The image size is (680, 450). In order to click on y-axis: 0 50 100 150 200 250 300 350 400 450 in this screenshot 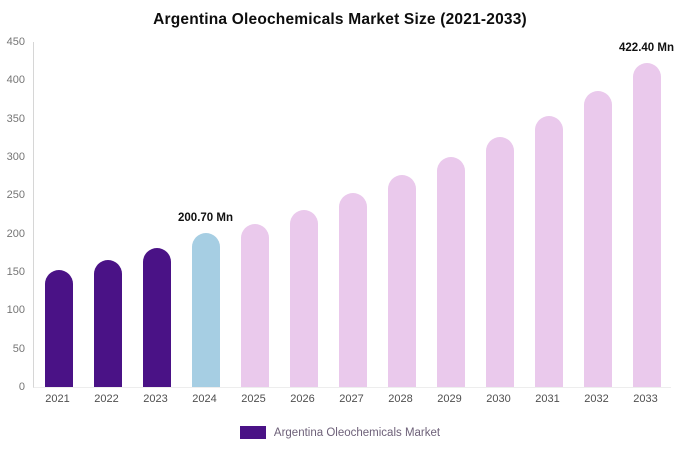, I will do `click(14, 214)`.